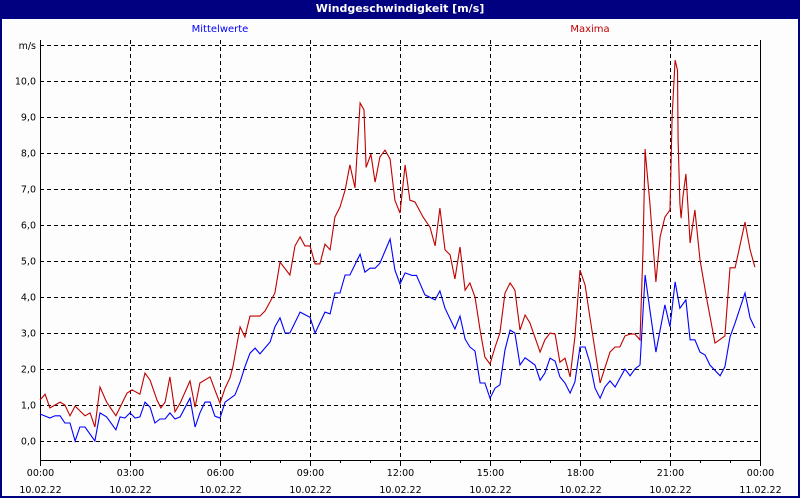 The image size is (800, 500). I want to click on x-tick-time-label: 03:00, so click(130, 473).